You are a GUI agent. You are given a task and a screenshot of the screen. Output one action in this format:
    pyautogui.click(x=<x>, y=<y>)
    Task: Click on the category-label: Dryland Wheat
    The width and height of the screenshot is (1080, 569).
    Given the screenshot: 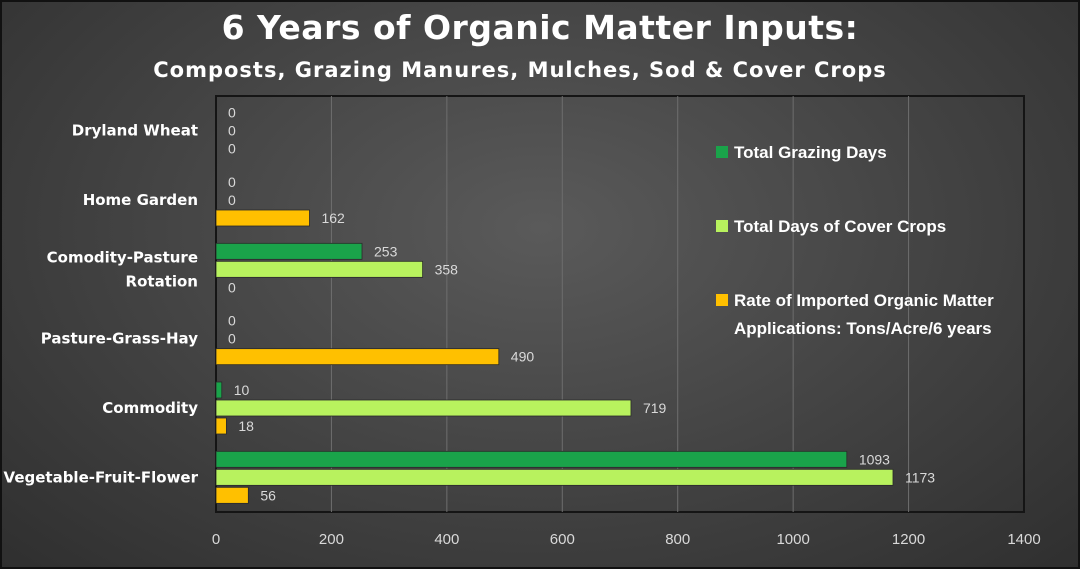 What is the action you would take?
    pyautogui.click(x=135, y=131)
    